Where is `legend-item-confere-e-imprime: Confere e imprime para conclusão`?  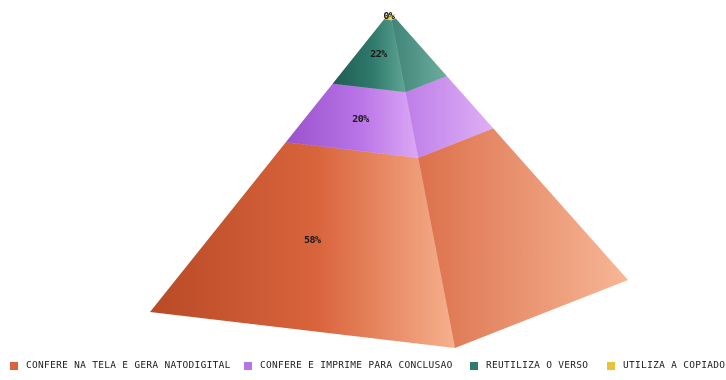
legend-item-confere-e-imprime: Confere e imprime para conclusão is located at coordinates (348, 365).